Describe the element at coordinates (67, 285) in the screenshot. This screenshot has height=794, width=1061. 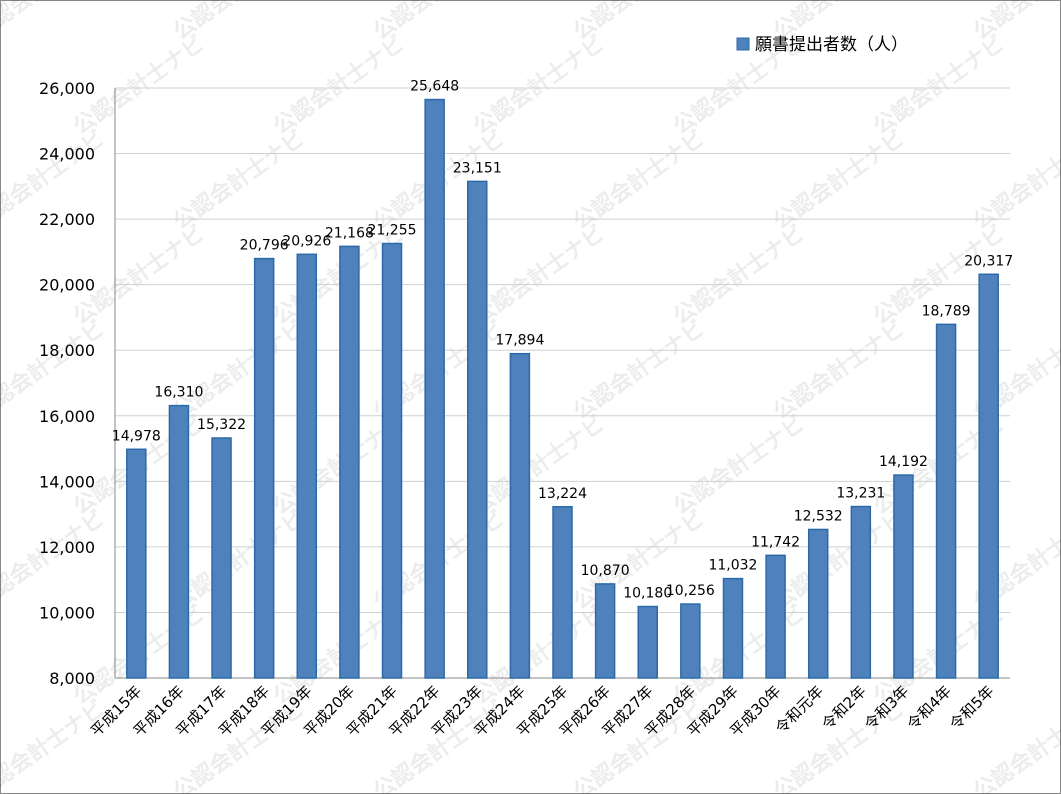
I see `y-tick-label: 20,000` at that location.